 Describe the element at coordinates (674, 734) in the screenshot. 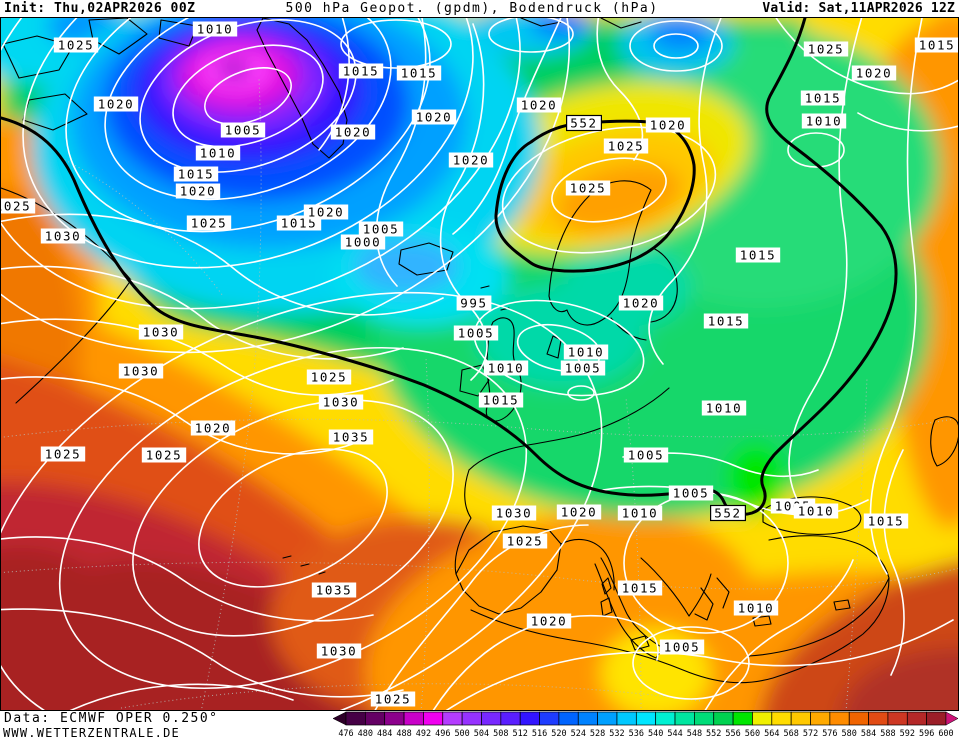

I see `svg-text: 544` at that location.